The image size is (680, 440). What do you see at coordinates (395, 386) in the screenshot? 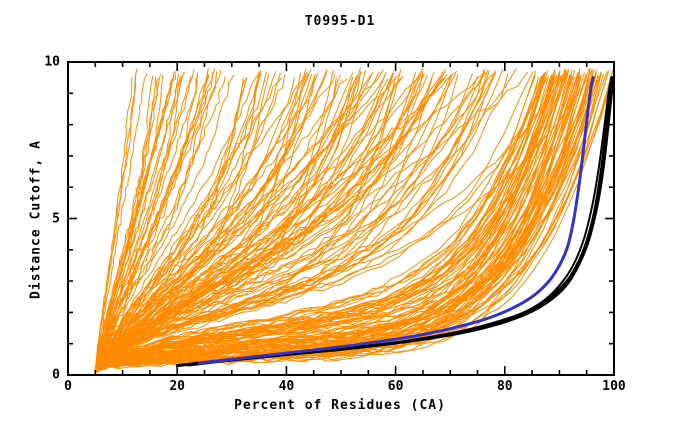
I see `x-tick-label: 60` at bounding box center [395, 386].